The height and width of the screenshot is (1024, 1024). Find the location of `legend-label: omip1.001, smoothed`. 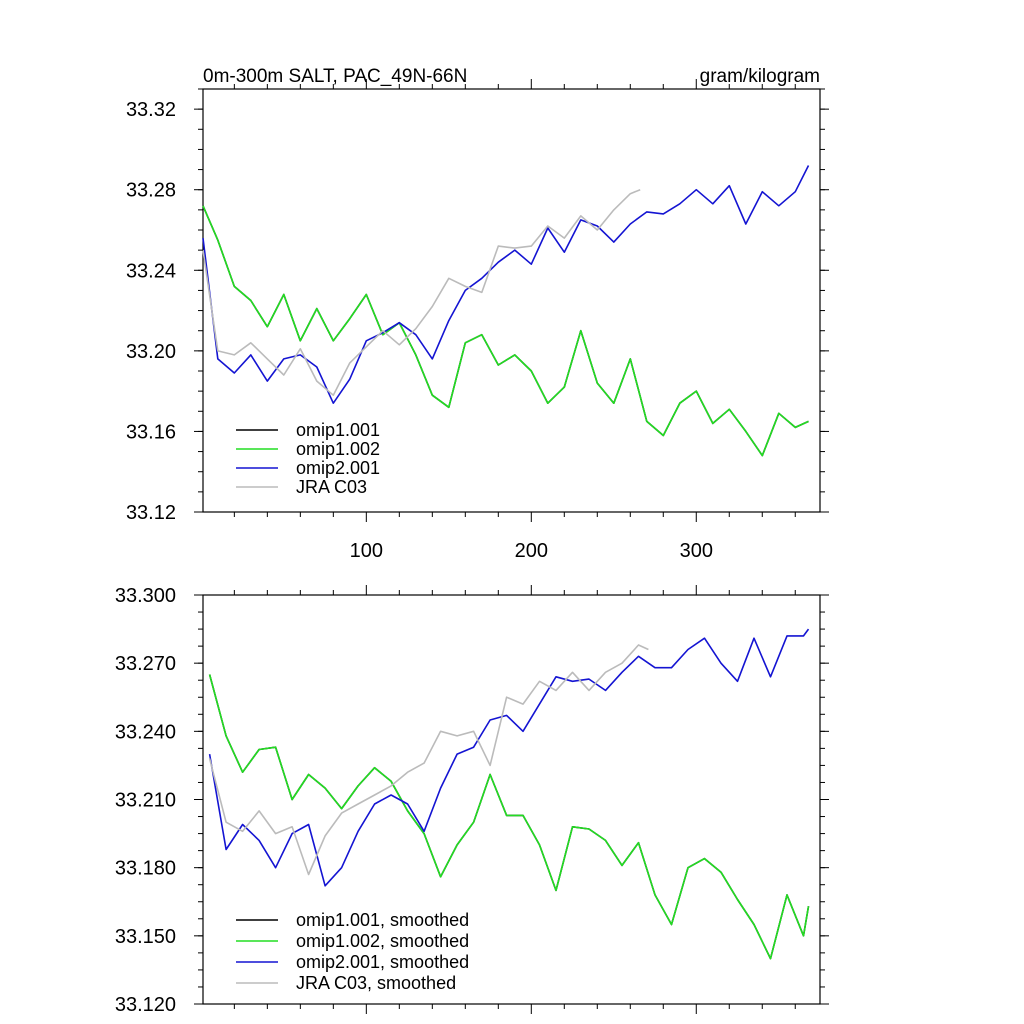

legend-label: omip1.001, smoothed is located at coordinates (382, 920).